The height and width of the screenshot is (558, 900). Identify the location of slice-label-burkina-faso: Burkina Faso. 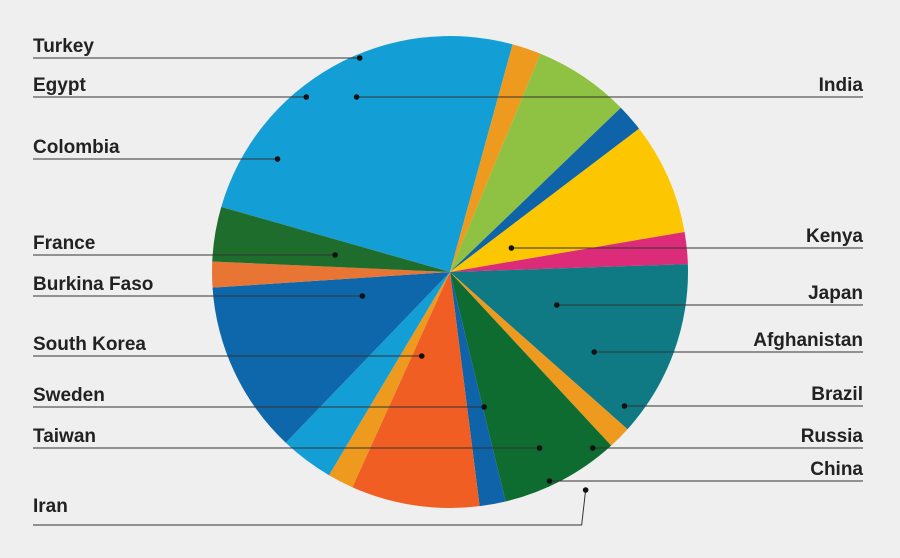
(93, 284).